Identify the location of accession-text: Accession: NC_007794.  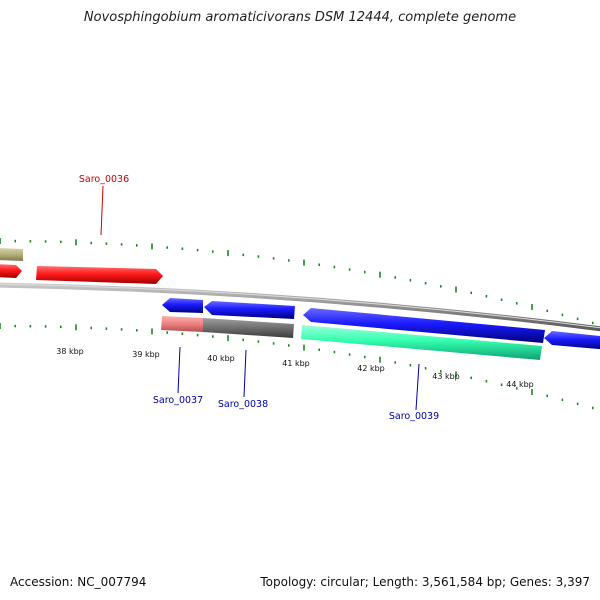
(78, 582).